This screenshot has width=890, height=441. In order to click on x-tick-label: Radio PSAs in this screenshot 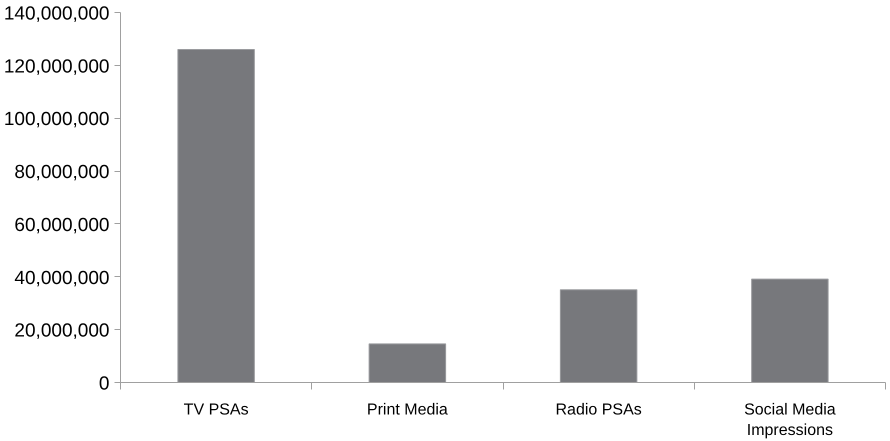, I will do `click(598, 410)`.